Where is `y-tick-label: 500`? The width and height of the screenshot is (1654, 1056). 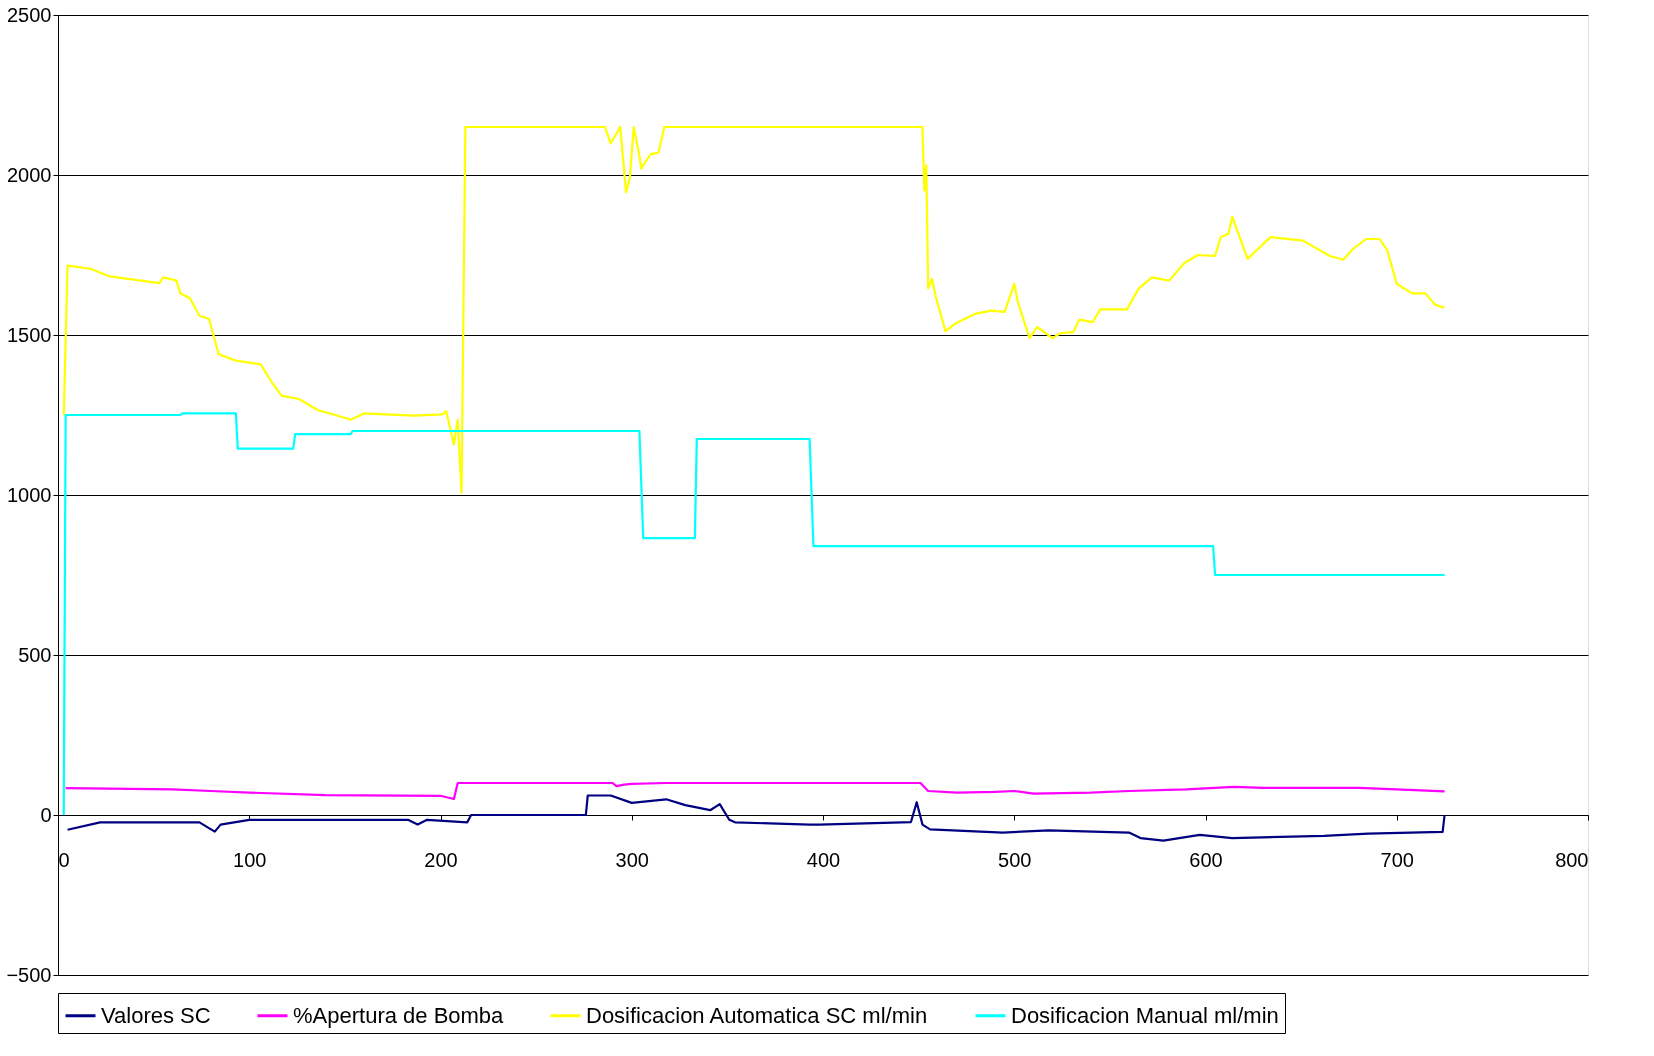
y-tick-label: 500 is located at coordinates (35, 654).